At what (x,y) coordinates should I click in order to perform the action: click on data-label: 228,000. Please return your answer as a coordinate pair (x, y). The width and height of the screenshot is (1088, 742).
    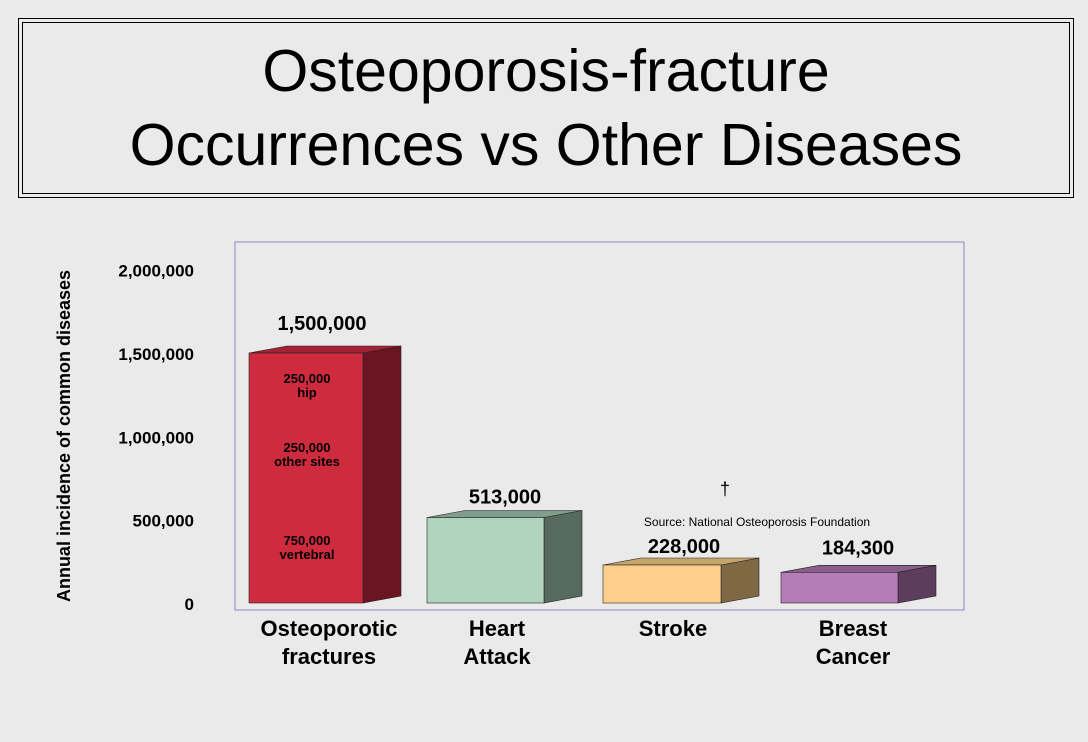
    Looking at the image, I should click on (684, 547).